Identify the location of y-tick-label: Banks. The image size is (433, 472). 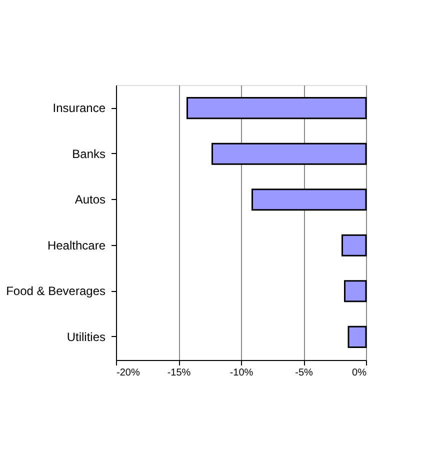
(89, 153).